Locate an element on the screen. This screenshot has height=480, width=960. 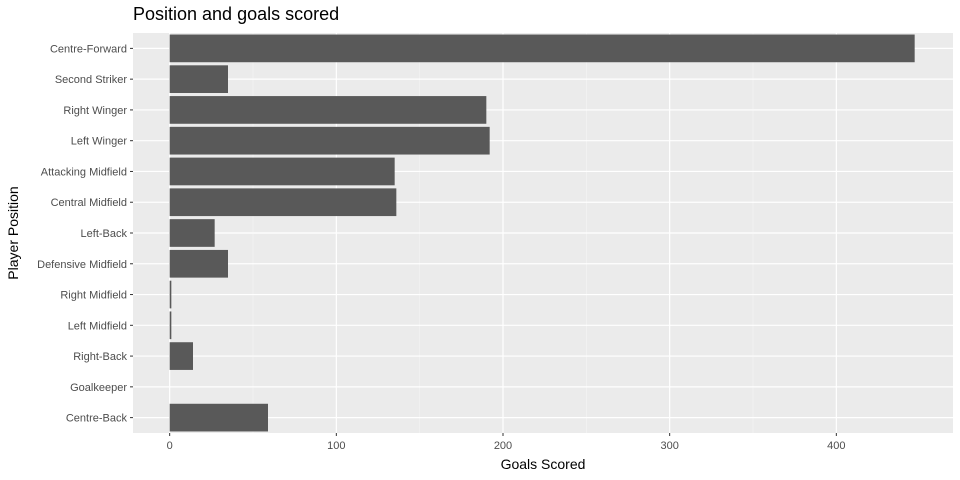
y-tick-label: Attacking Midfield is located at coordinates (84, 172).